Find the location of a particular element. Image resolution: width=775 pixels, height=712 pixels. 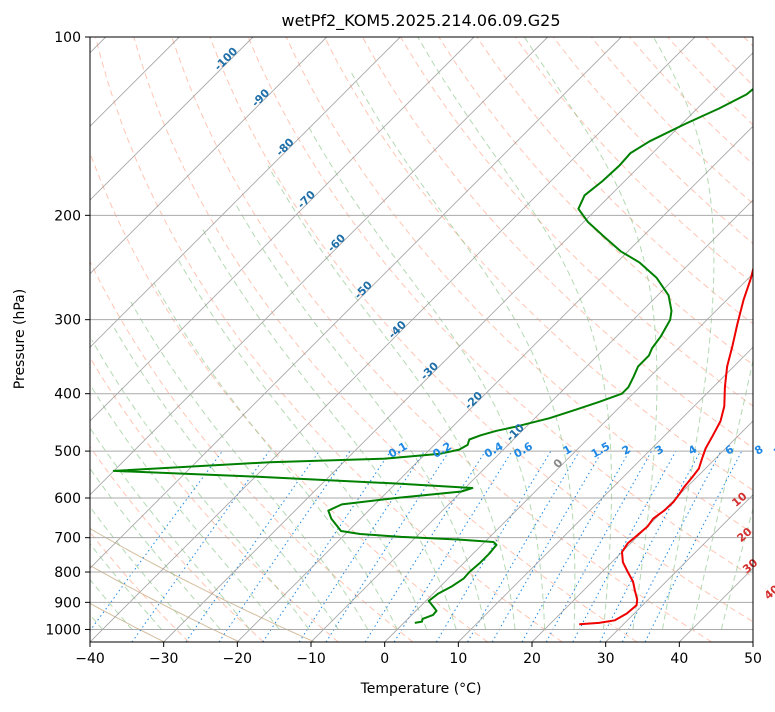

x-tick-label: −30 is located at coordinates (164, 659).